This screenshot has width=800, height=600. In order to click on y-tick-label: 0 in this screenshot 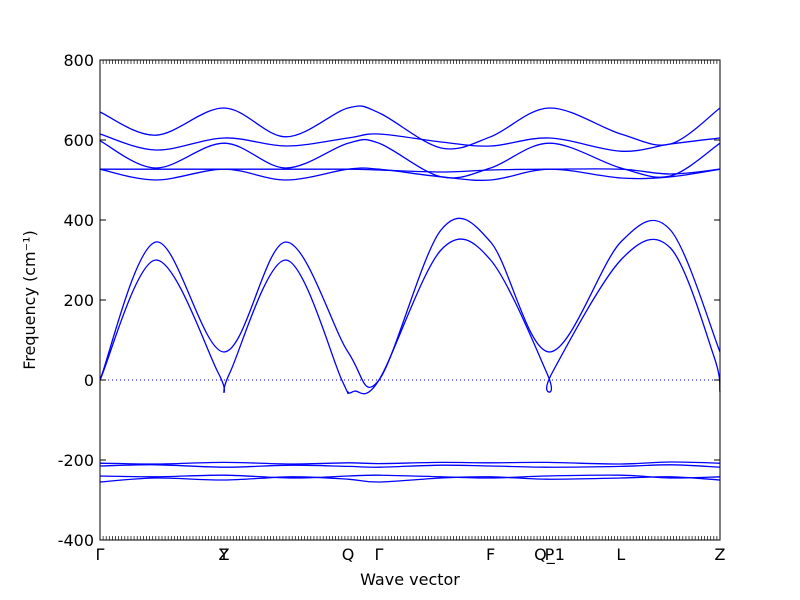, I will do `click(89, 380)`.